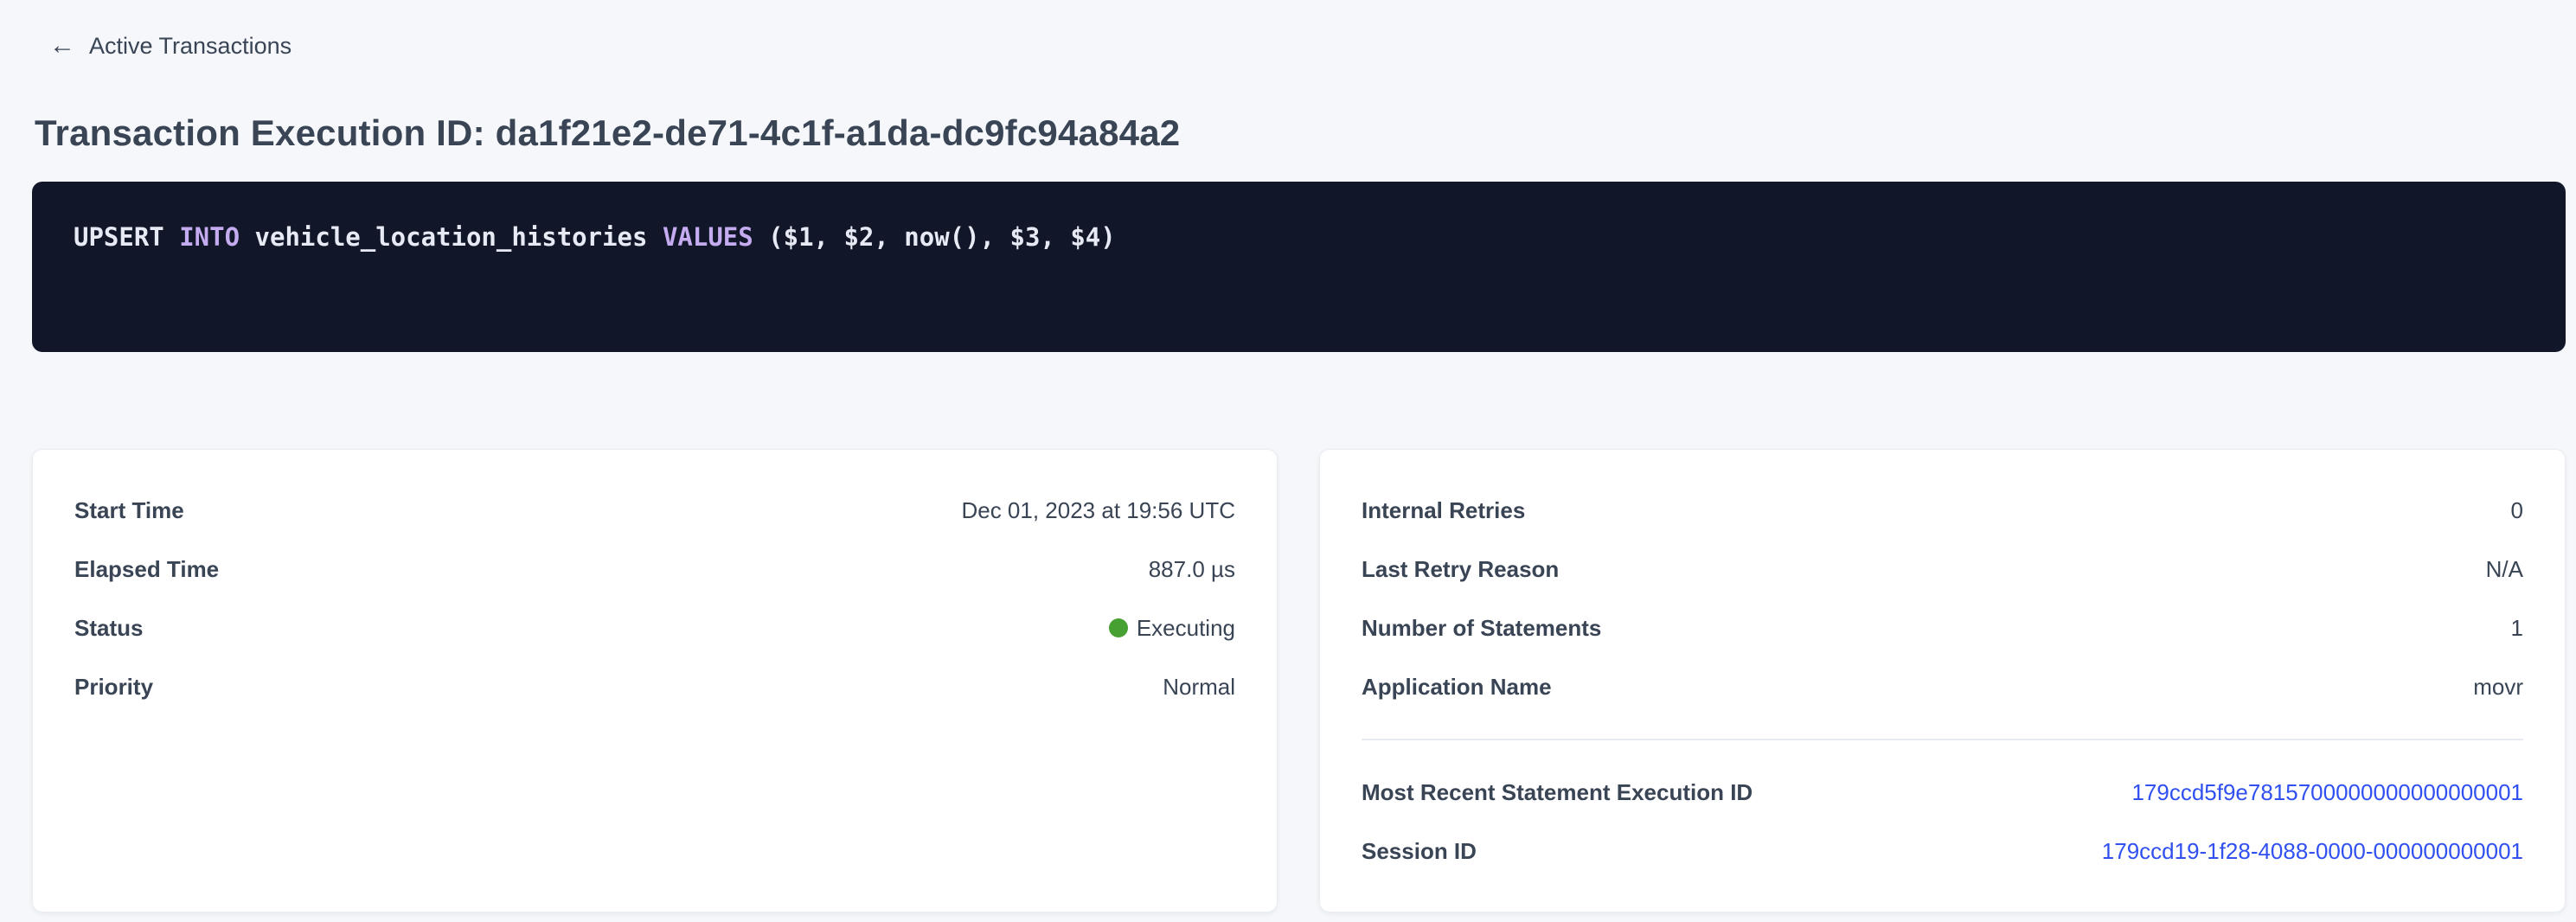 This screenshot has height=922, width=2576. Describe the element at coordinates (1098, 509) in the screenshot. I see `row-value: Dec 01, 2023 at 19:56 UTC` at that location.